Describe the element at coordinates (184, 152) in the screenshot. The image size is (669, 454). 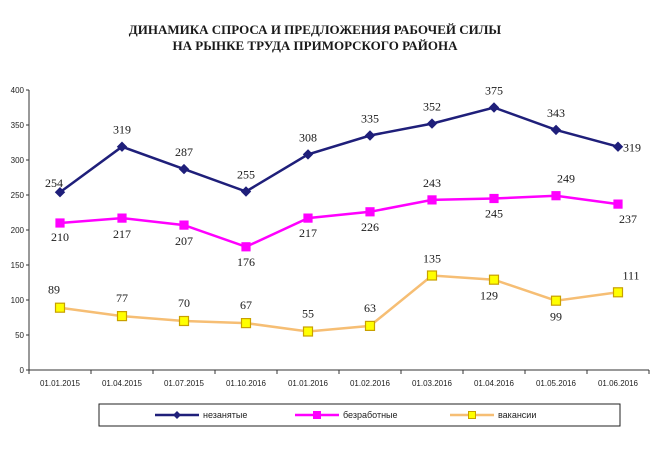
I see `data-label: 287` at that location.